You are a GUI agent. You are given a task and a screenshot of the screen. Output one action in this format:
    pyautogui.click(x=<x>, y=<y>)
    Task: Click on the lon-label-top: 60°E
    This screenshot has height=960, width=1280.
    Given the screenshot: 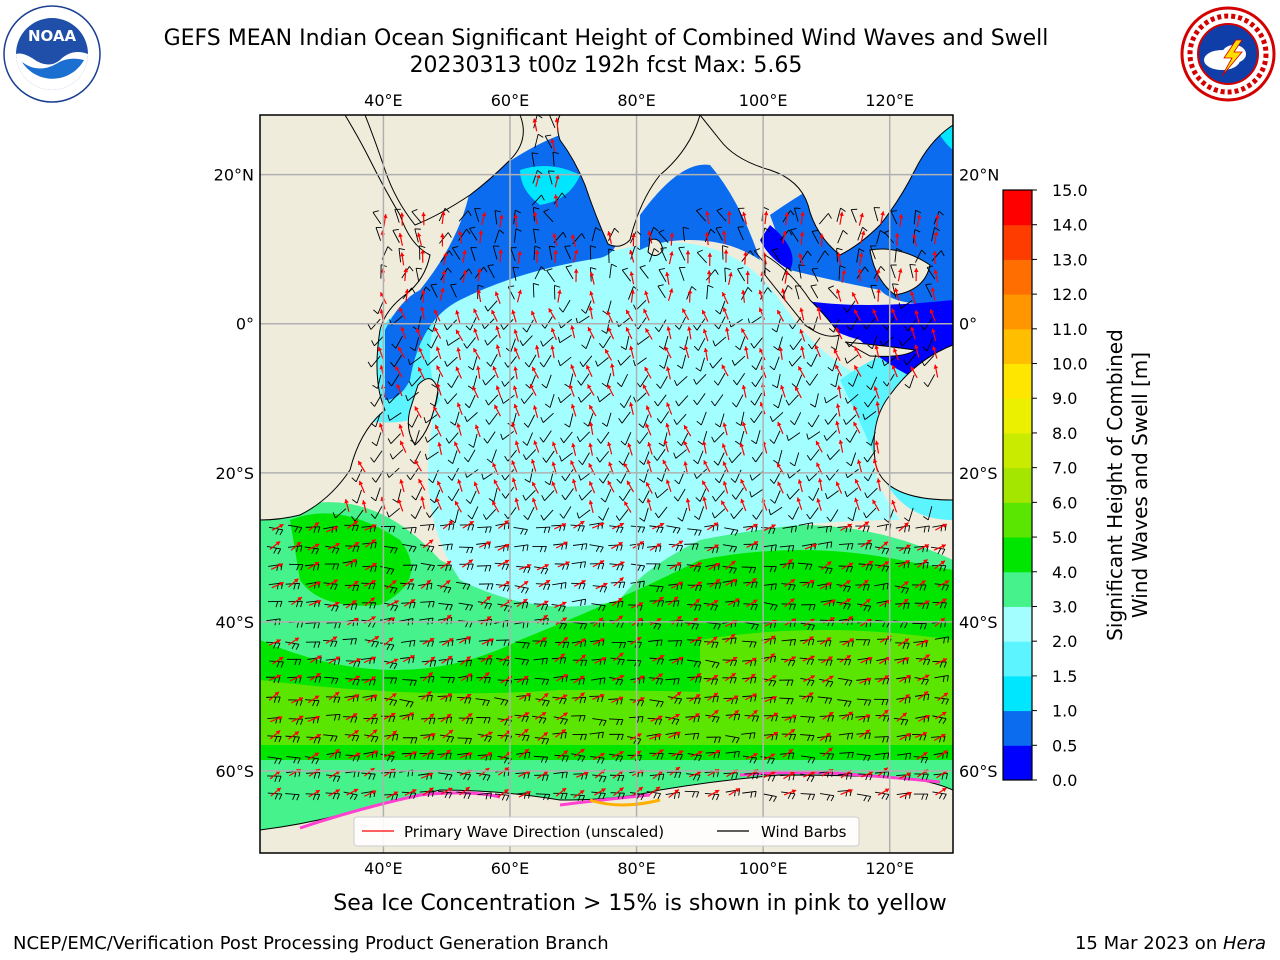 What is the action you would take?
    pyautogui.click(x=510, y=100)
    